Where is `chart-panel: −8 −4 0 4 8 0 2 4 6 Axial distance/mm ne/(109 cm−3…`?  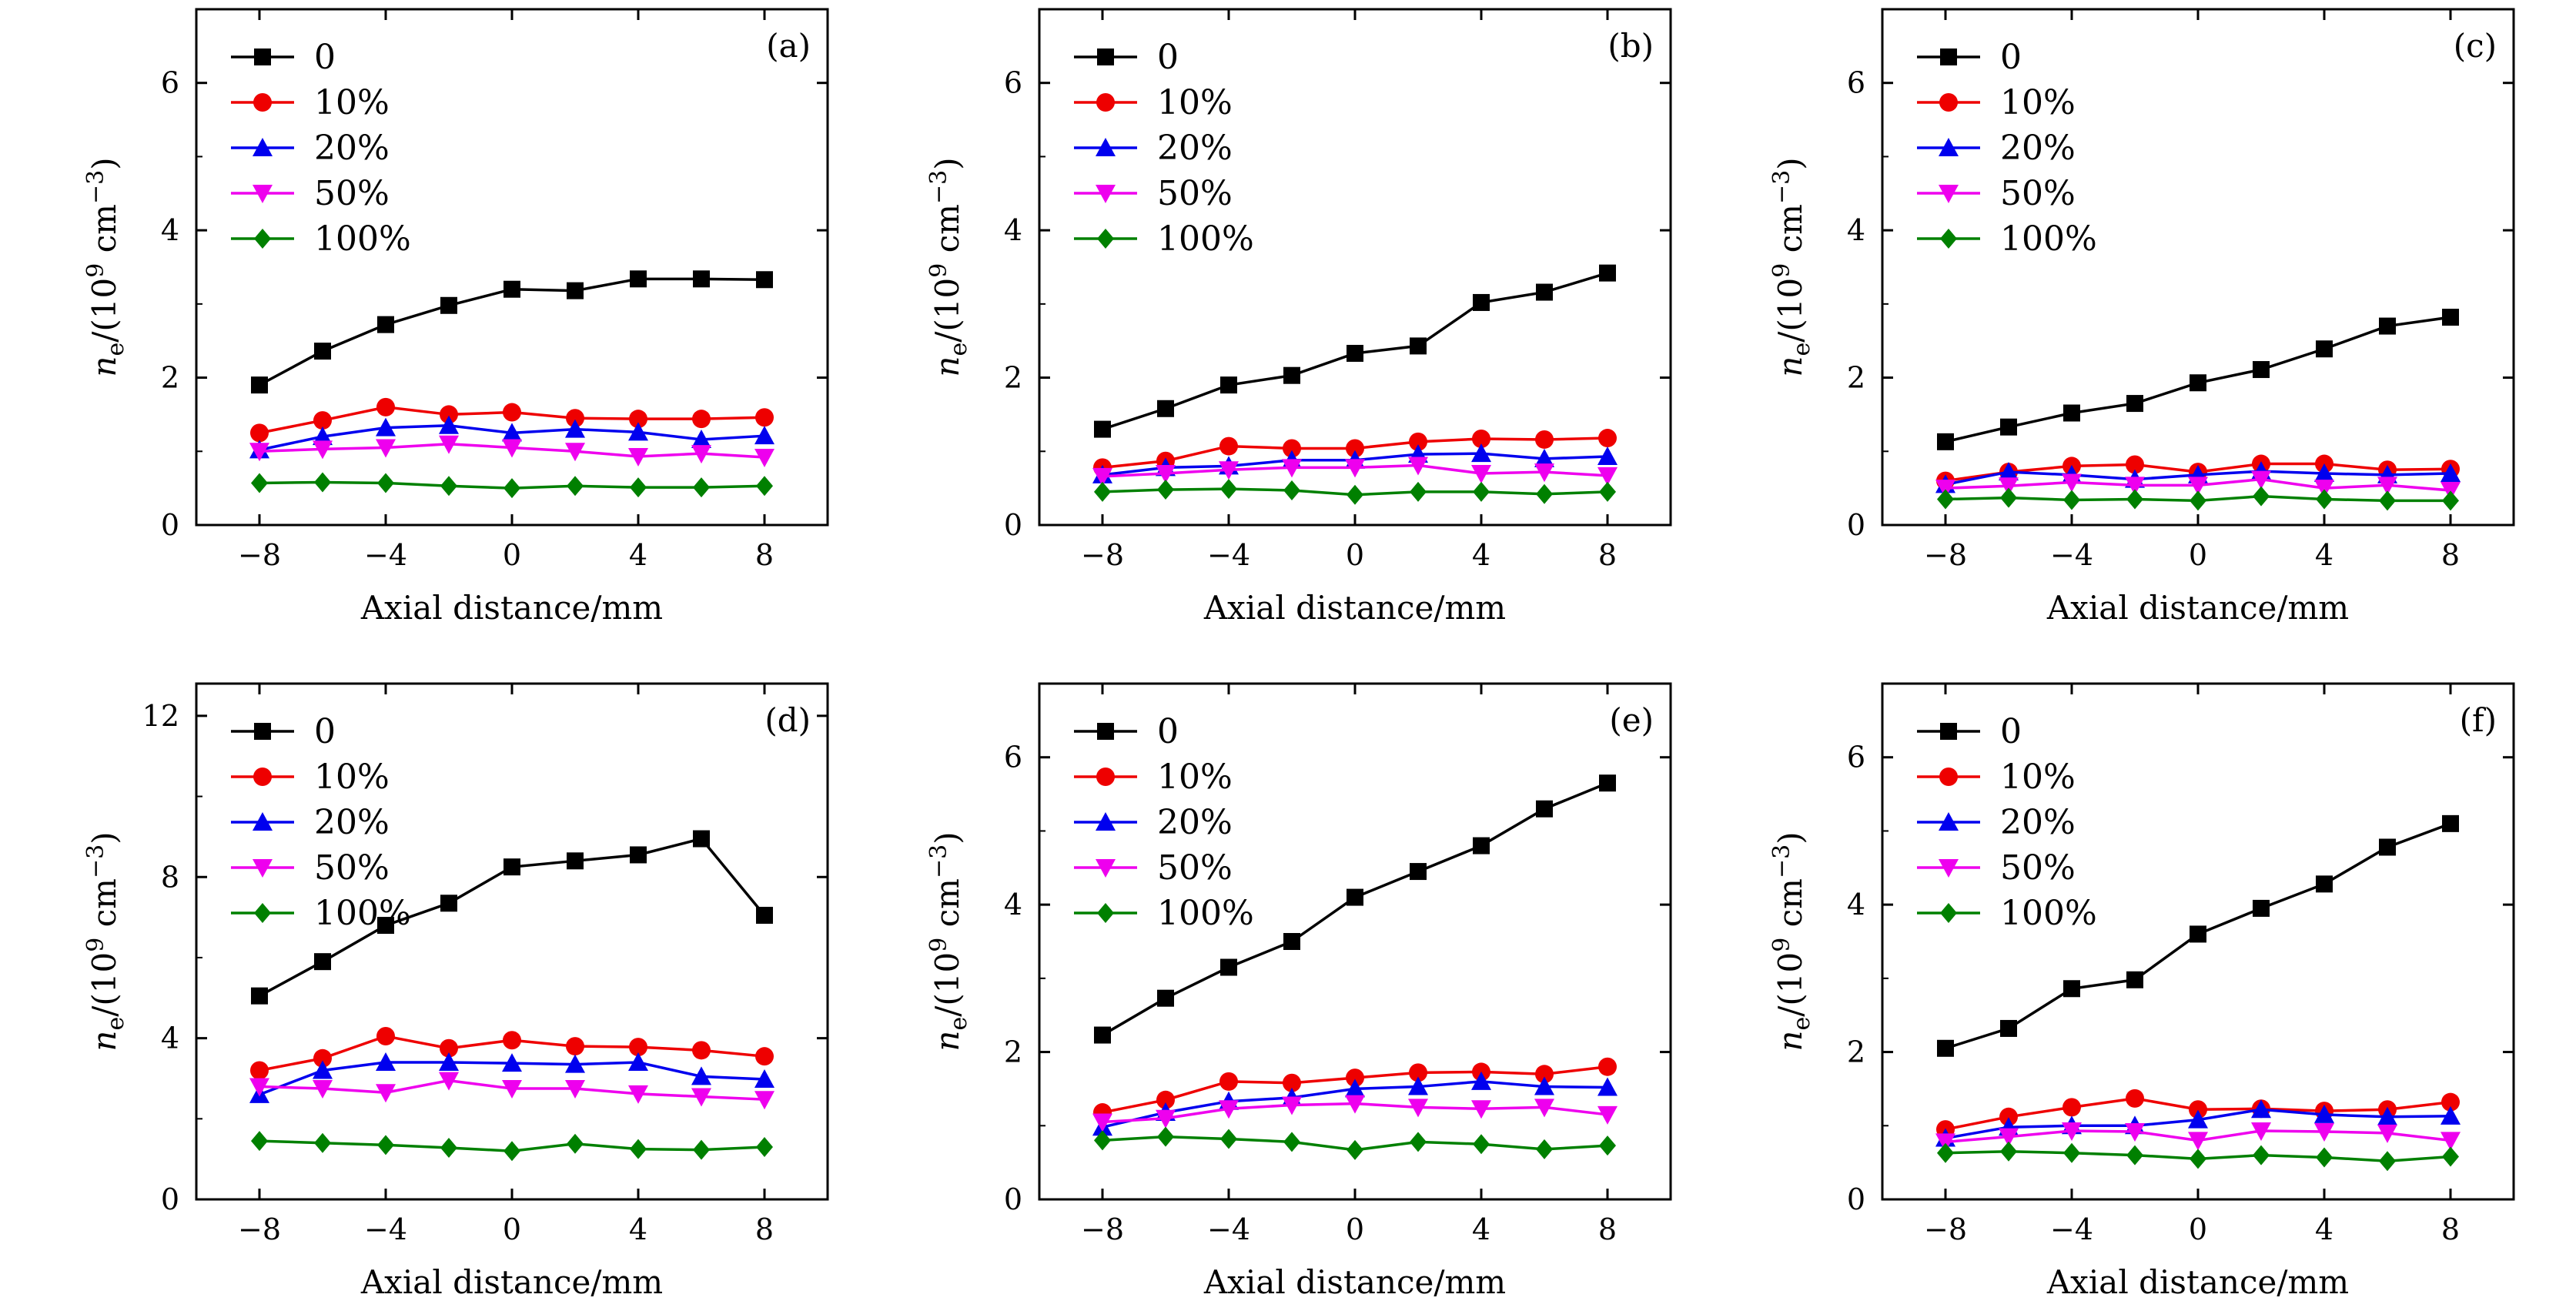
chart-panel: −8 −4 0 4 8 0 2 4 6 Axial distance/mm ne/(109 cm−3… is located at coordinates (2142, 991).